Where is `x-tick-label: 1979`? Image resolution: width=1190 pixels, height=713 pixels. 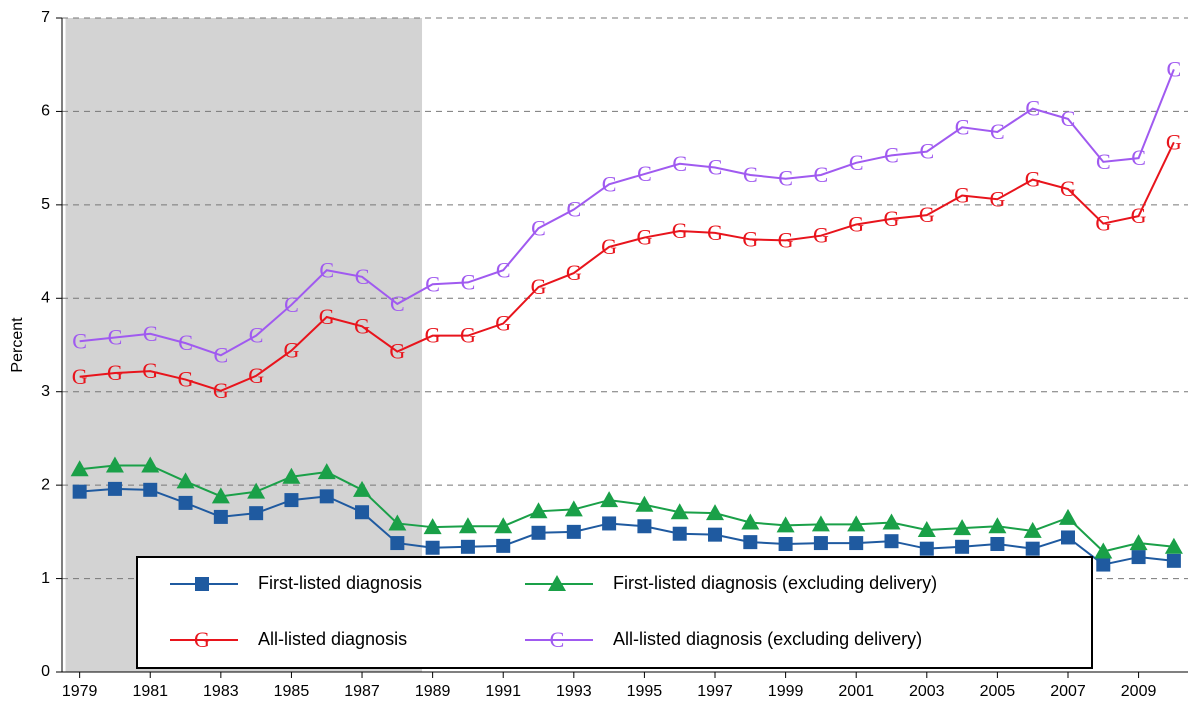
x-tick-label: 1979 is located at coordinates (80, 691).